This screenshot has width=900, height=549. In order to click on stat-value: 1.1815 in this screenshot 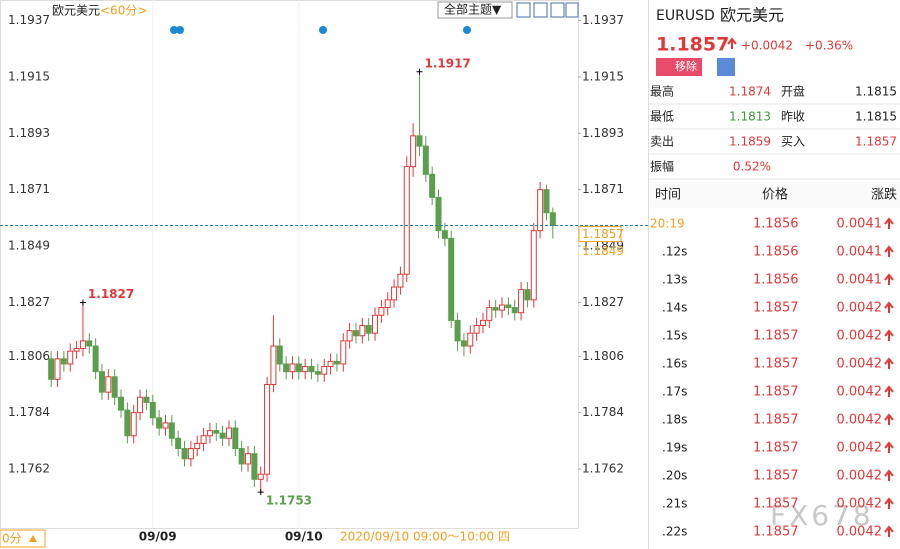, I will do `click(876, 92)`.